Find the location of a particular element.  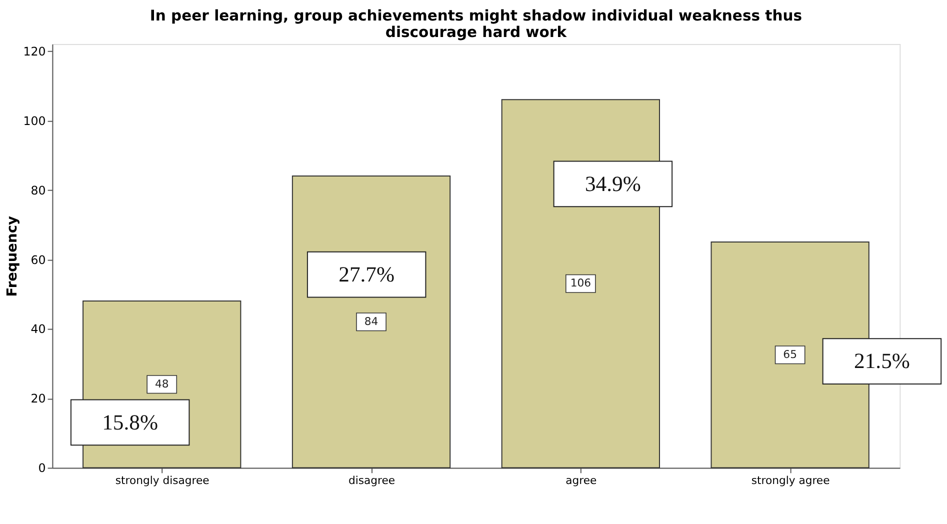

annotation: 15.8% is located at coordinates (130, 422).